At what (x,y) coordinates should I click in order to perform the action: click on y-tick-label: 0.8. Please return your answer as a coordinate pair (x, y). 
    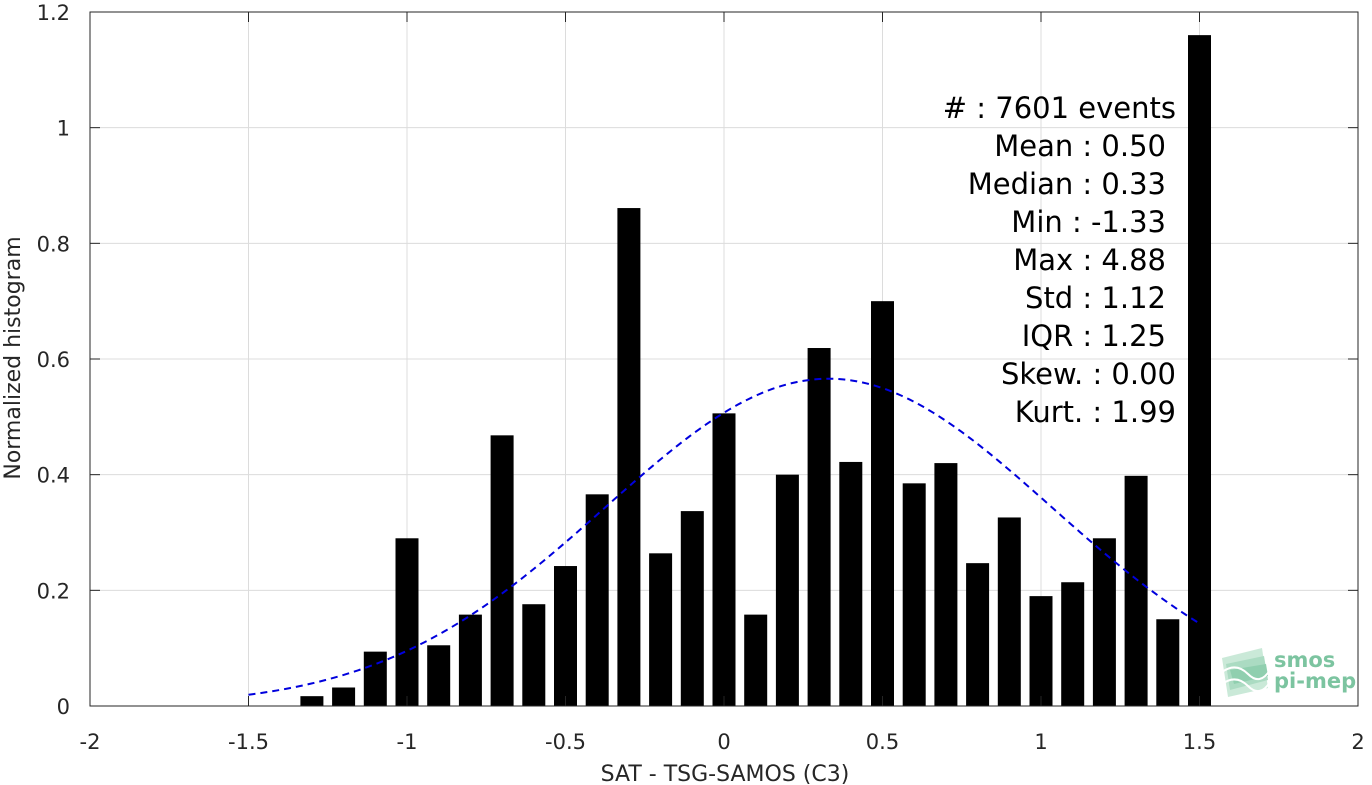
    Looking at the image, I should click on (53, 244).